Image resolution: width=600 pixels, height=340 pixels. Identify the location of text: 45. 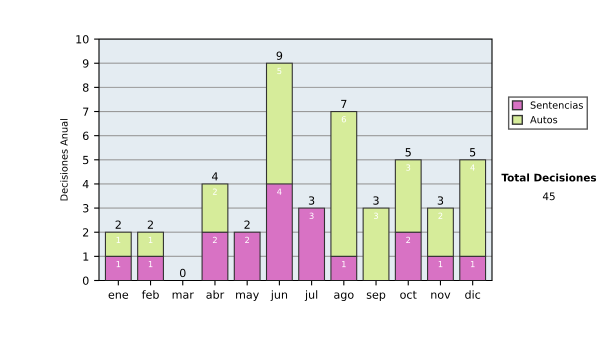
(548, 196).